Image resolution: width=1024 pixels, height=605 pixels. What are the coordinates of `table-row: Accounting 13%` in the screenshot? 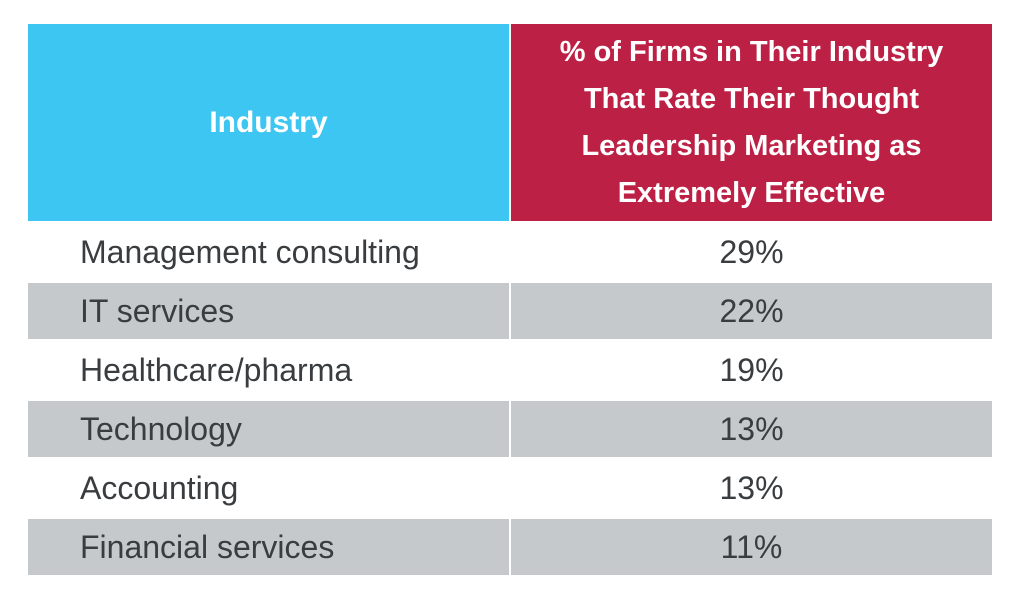 It's located at (510, 488).